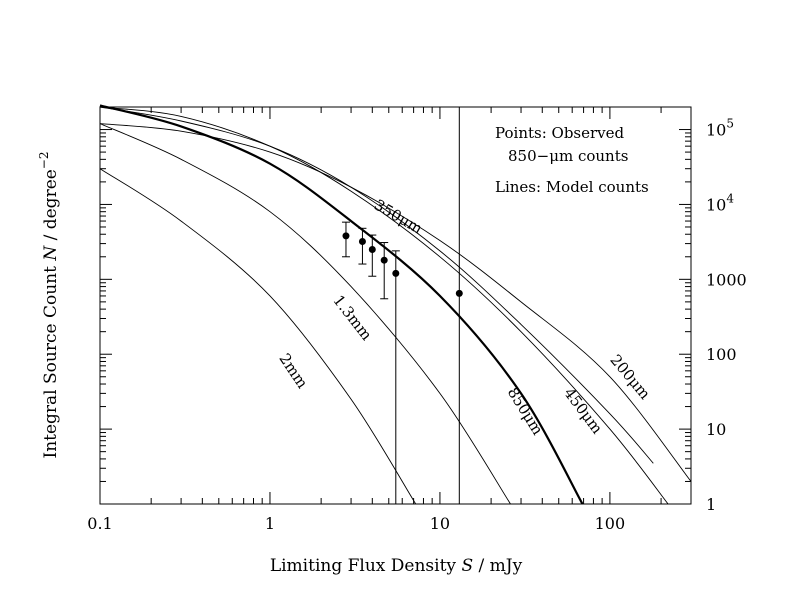  I want to click on y-tick-label: 10, so click(716, 429).